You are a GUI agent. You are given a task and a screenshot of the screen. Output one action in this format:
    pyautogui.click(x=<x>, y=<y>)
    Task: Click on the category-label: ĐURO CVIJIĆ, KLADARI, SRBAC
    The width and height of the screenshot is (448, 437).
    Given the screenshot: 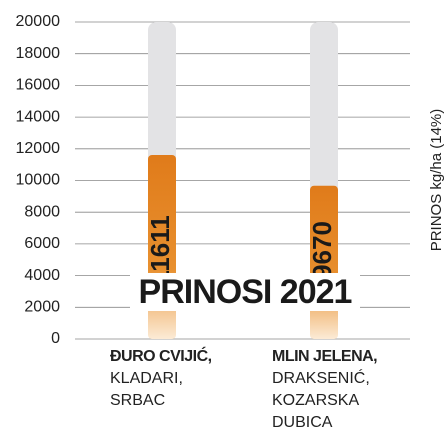 What is the action you would take?
    pyautogui.click(x=175, y=379)
    